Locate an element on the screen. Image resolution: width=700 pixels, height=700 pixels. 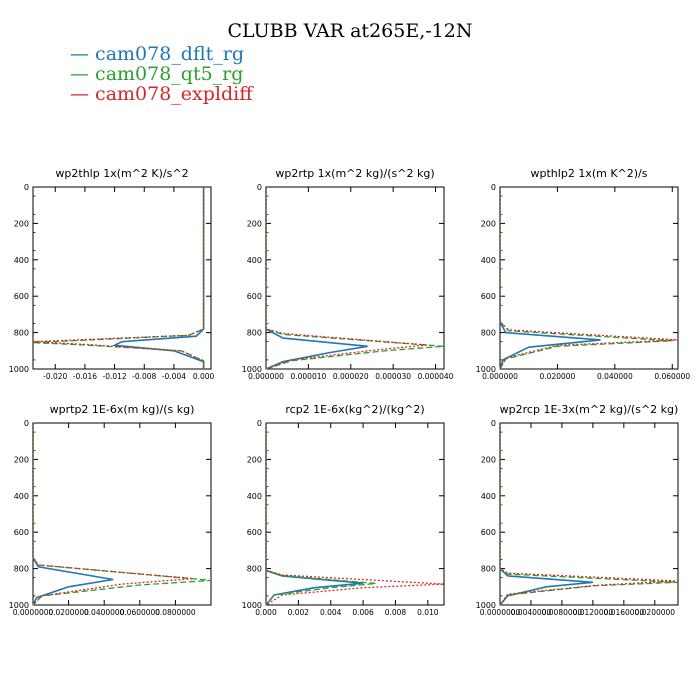
x-tick-label: 0.010 is located at coordinates (428, 612).